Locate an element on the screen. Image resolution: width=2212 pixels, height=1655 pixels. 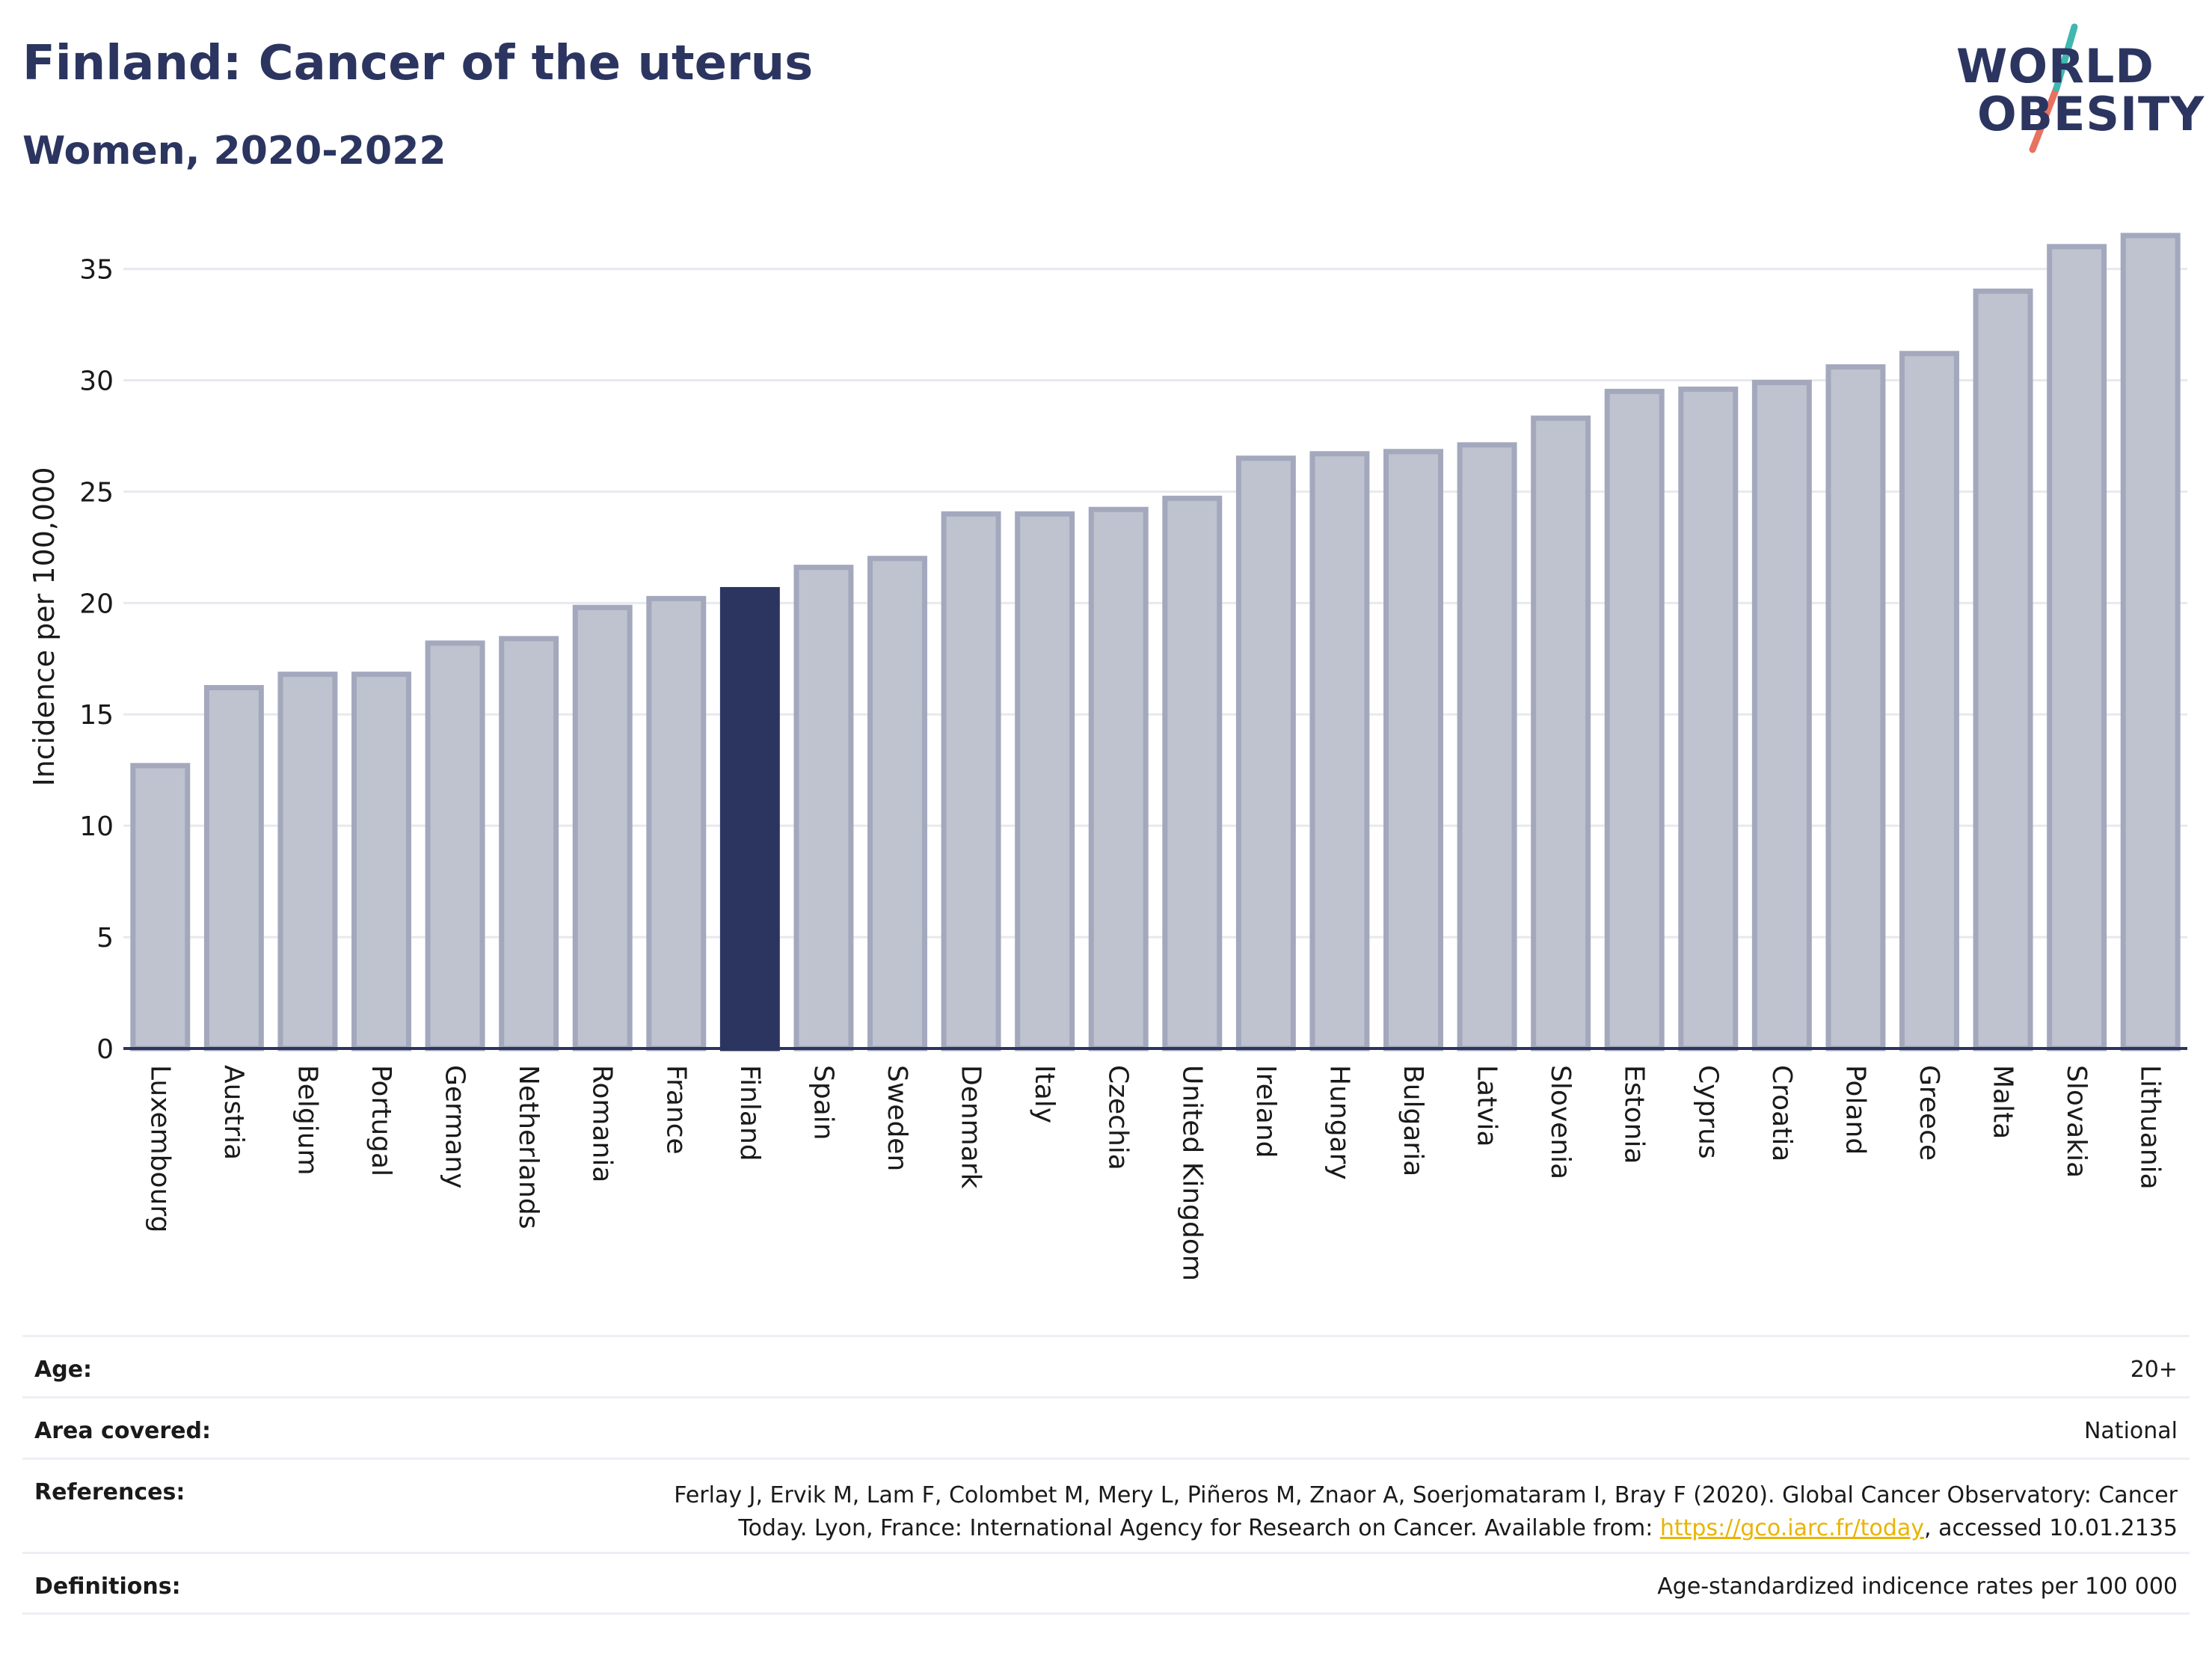
x-tick-label: Belgium is located at coordinates (307, 1120).